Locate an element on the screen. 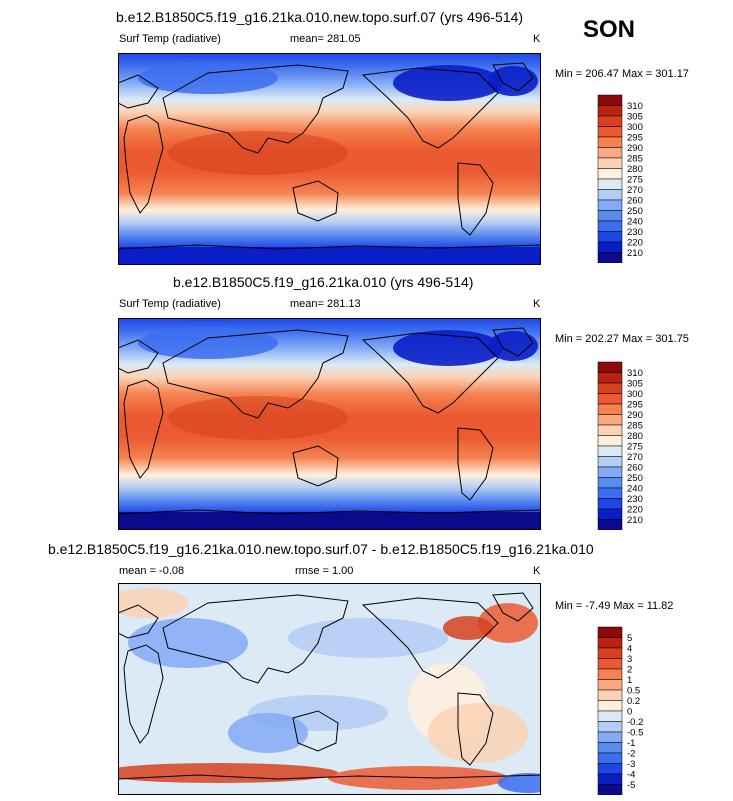 The width and height of the screenshot is (733, 801). colorbar-3-tick-label: 0 is located at coordinates (629, 712).